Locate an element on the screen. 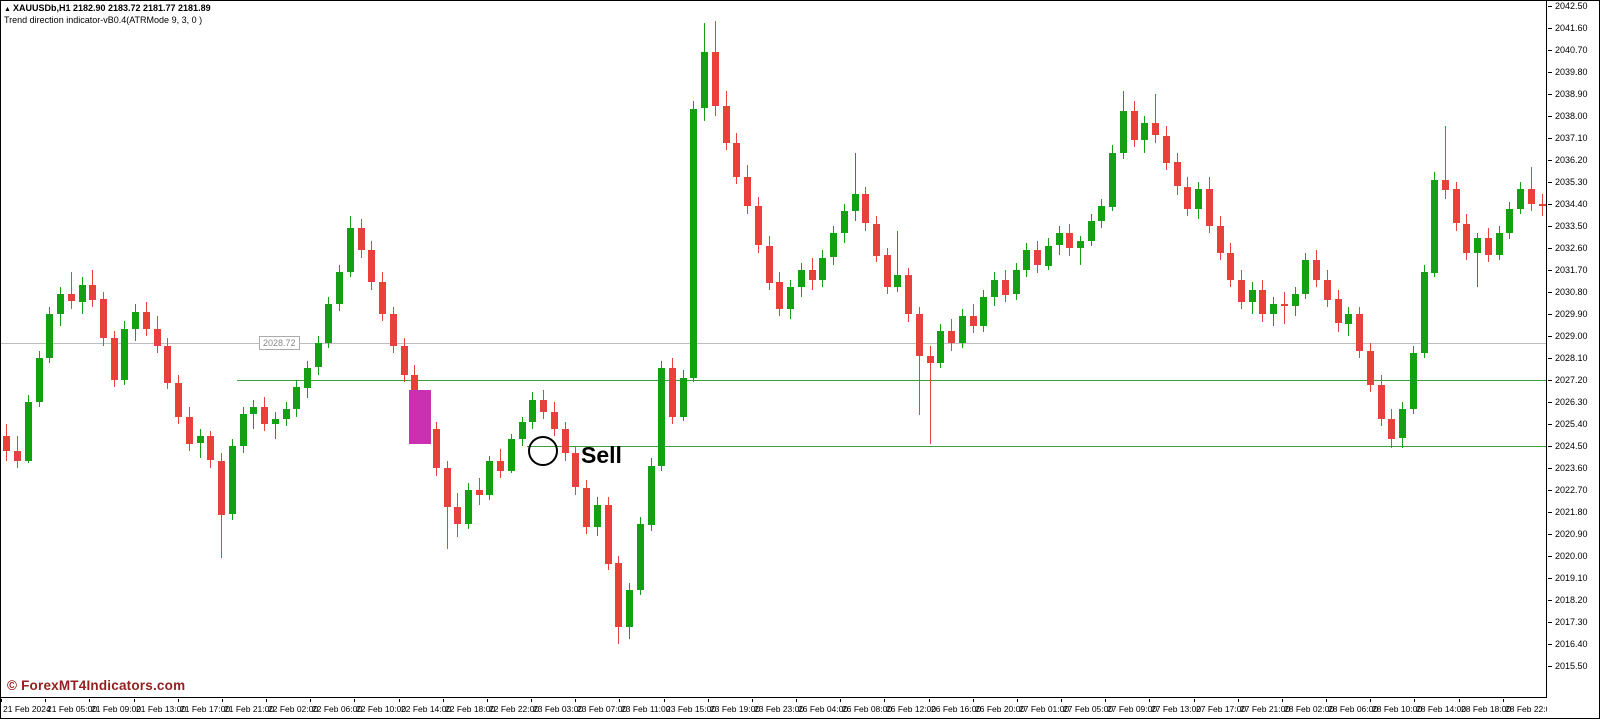 This screenshot has height=719, width=1600. time-tick-label: 27 Feb 13:00 is located at coordinates (1176, 709).